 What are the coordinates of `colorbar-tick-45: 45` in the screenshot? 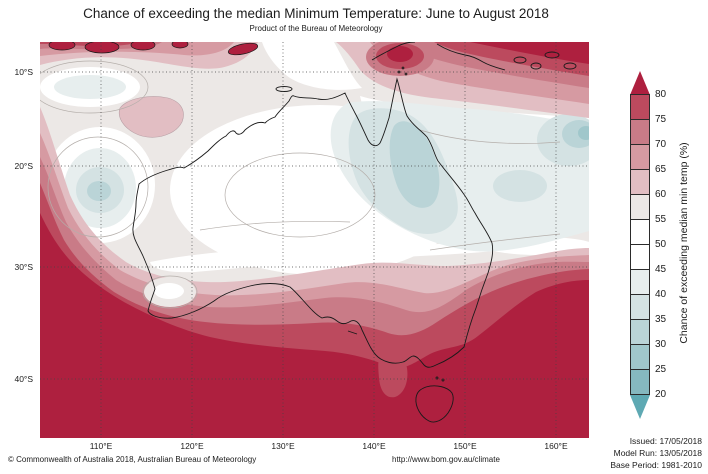 It's located at (661, 269).